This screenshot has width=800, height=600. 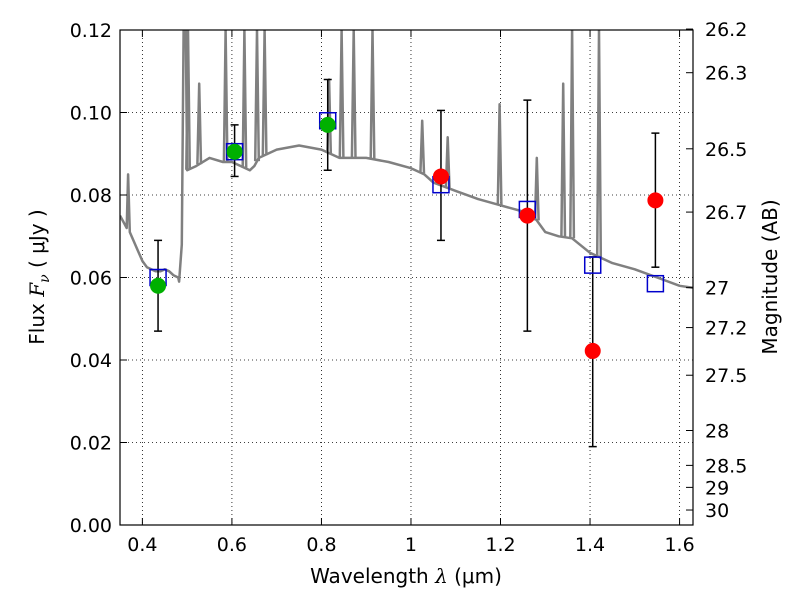 What do you see at coordinates (500, 545) in the screenshot?
I see `x-tick-label: 1.2` at bounding box center [500, 545].